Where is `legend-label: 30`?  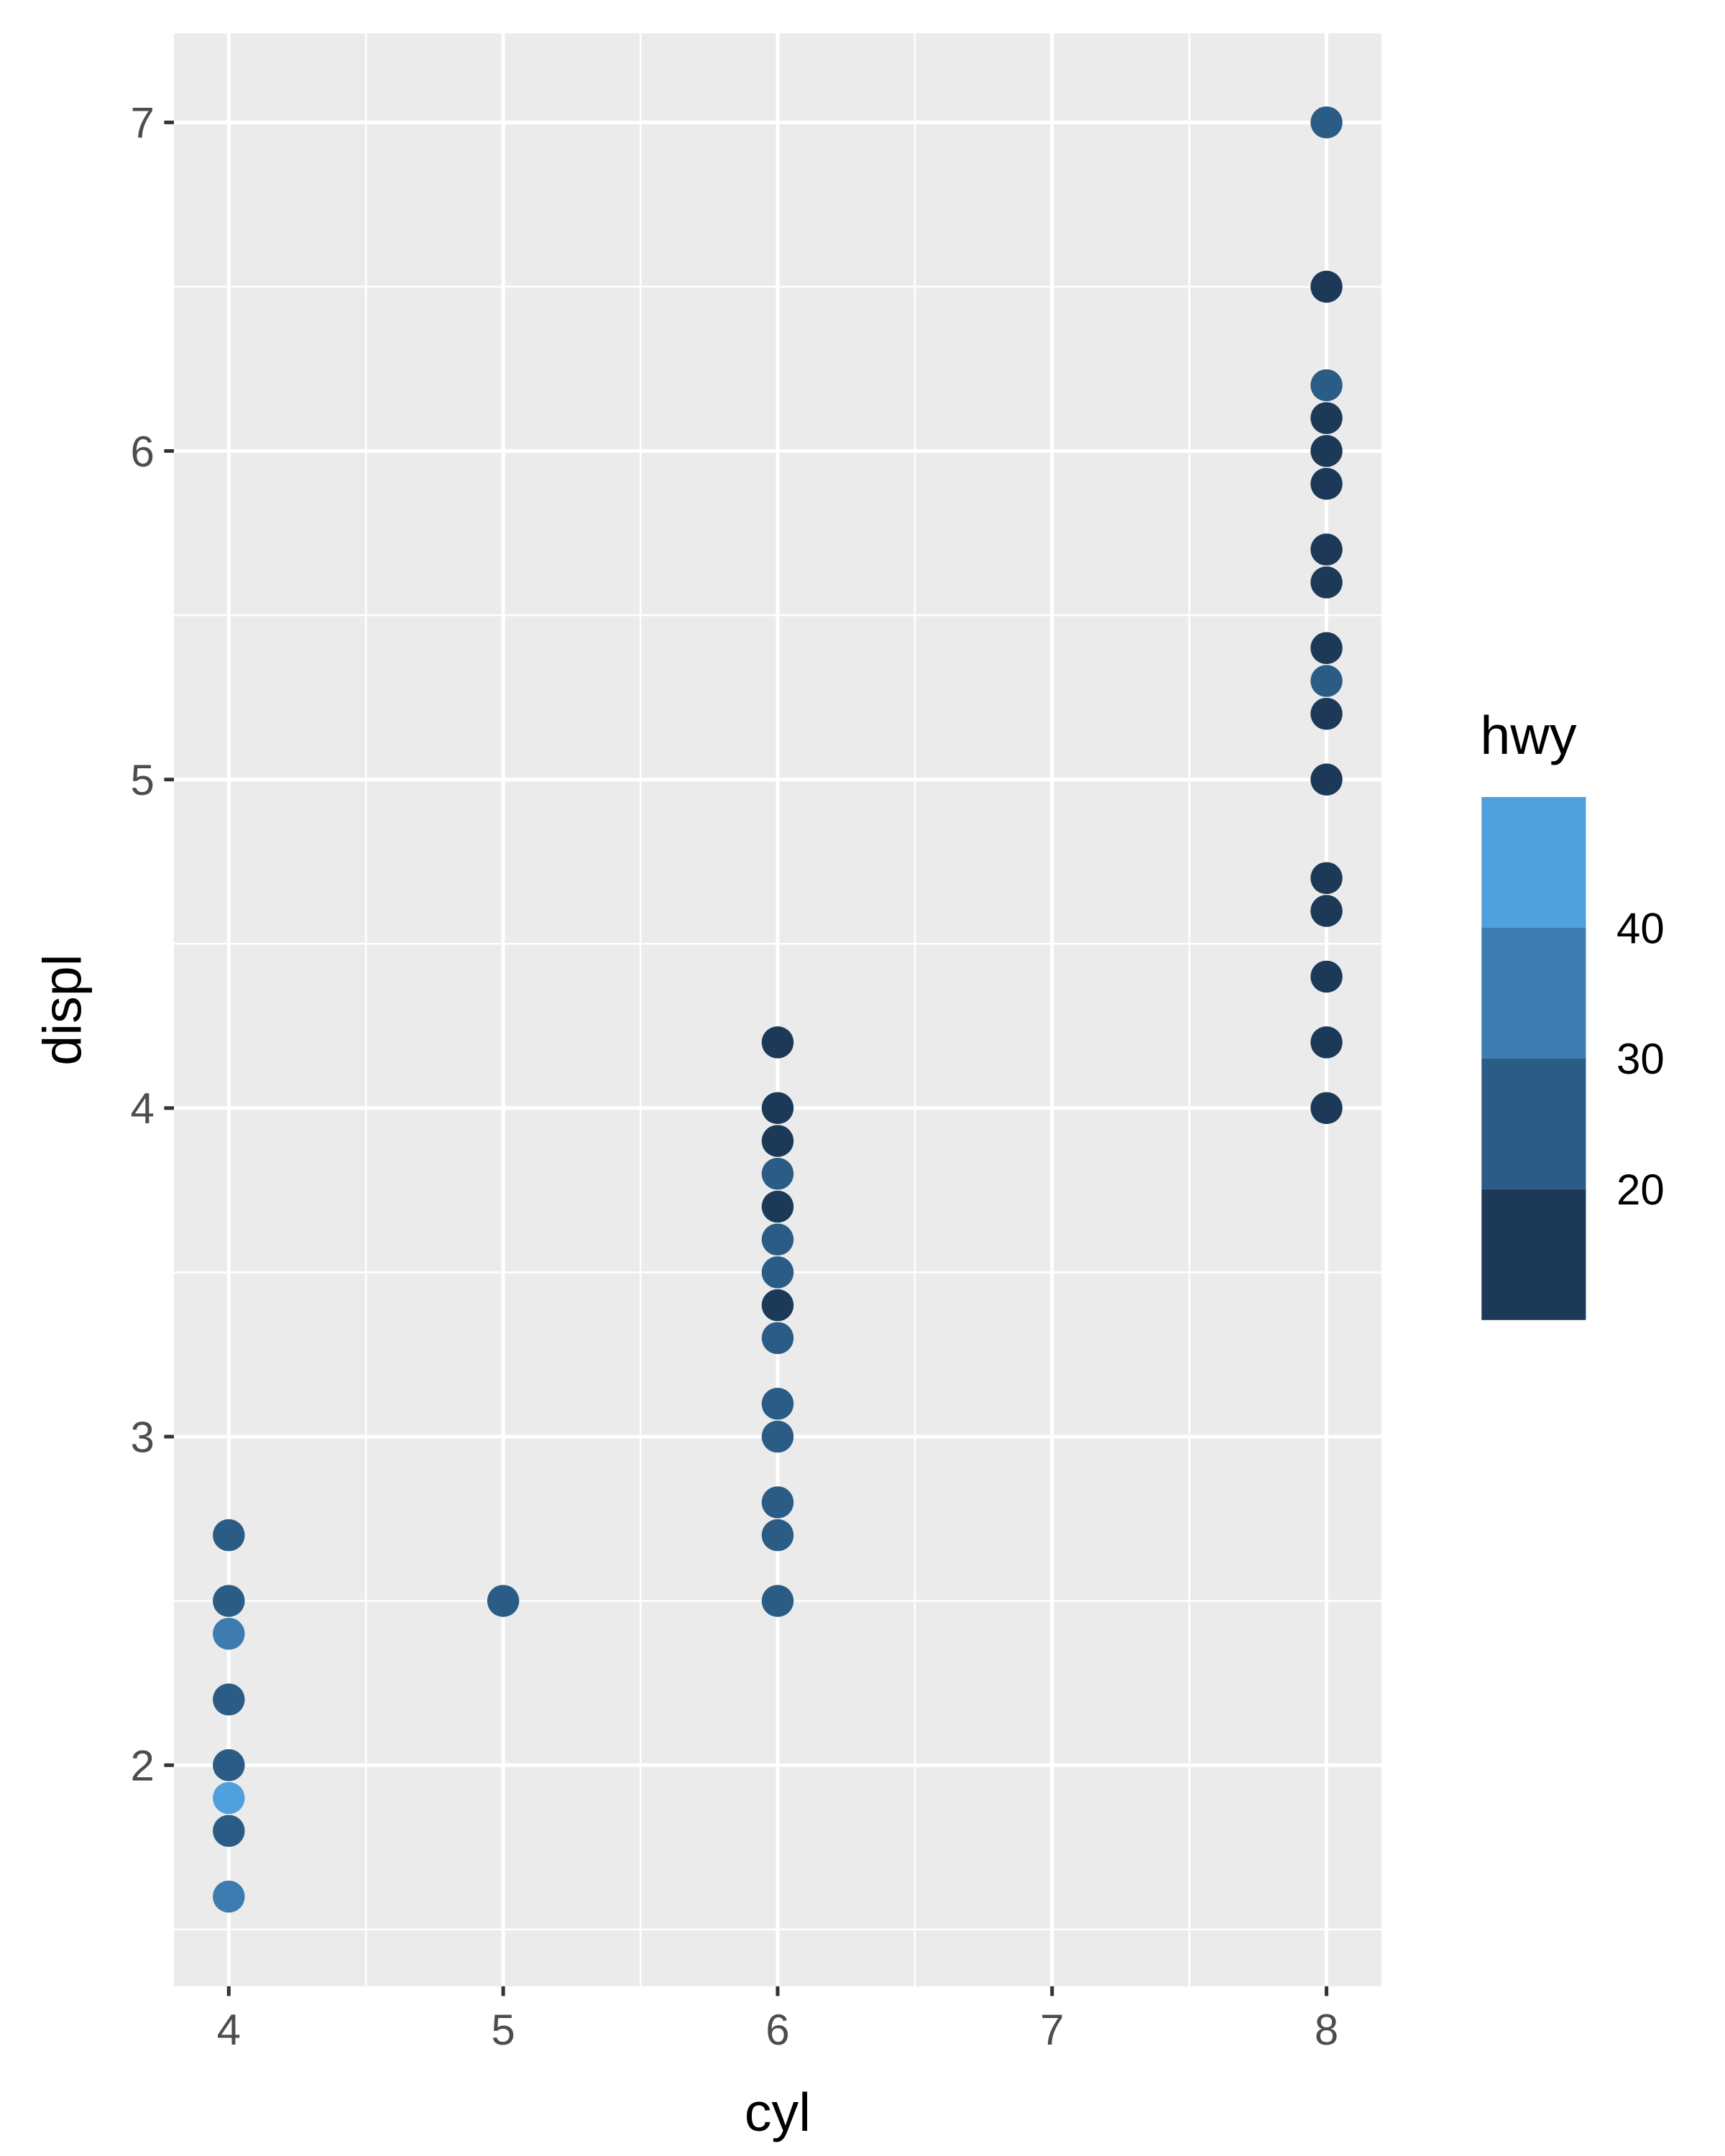
legend-label: 30 is located at coordinates (1640, 1059).